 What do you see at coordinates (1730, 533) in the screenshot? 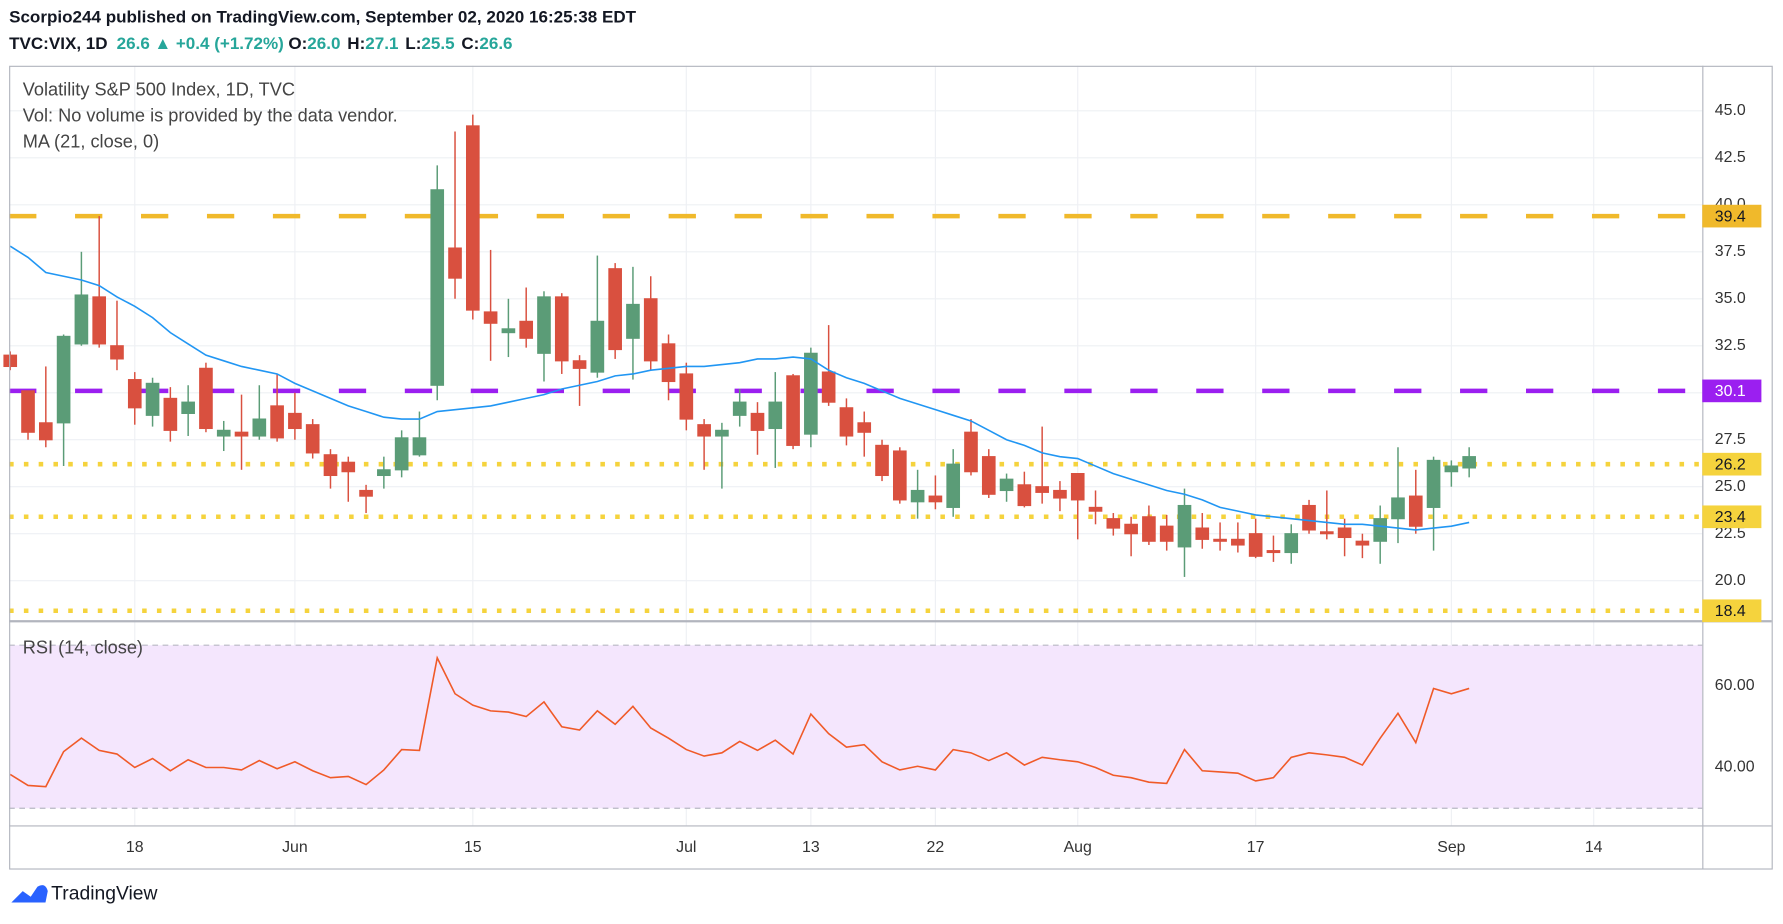
I see `y-tick-label: 22.5` at bounding box center [1730, 533].